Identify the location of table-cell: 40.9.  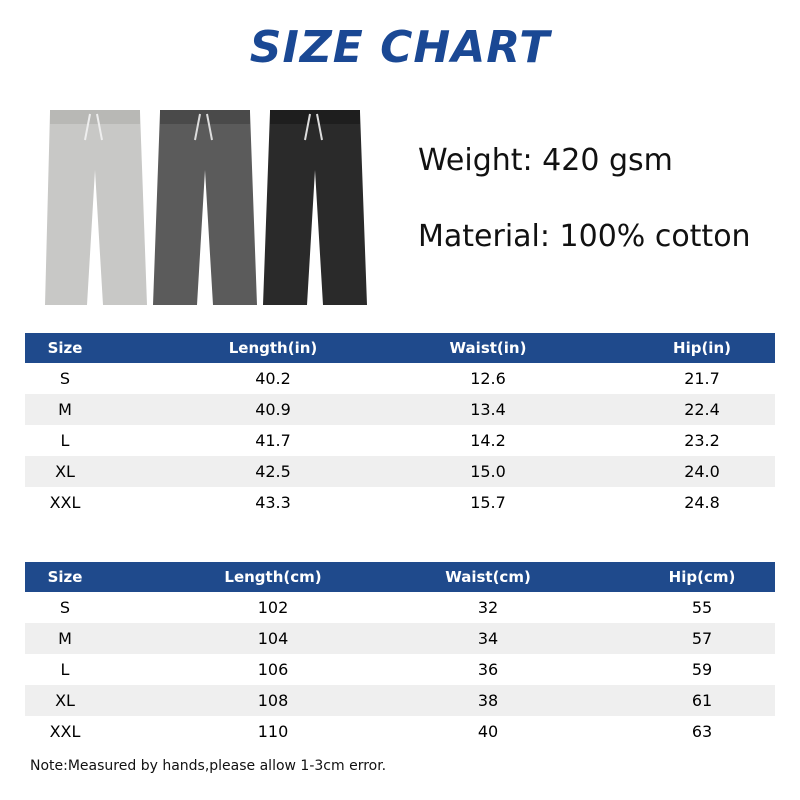
(273, 409).